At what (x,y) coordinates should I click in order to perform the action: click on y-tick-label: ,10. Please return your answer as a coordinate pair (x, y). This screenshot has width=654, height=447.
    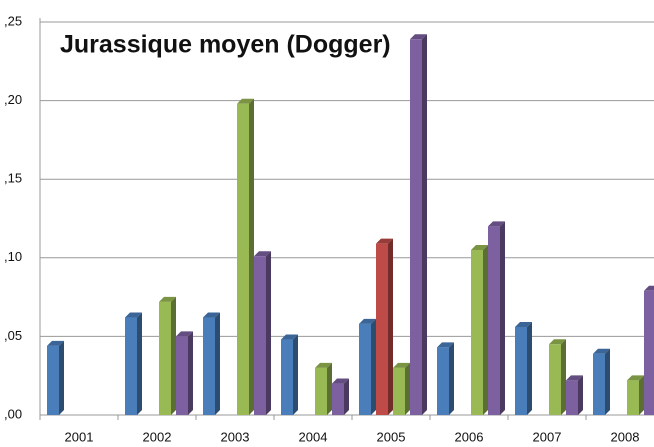
    Looking at the image, I should click on (13, 256).